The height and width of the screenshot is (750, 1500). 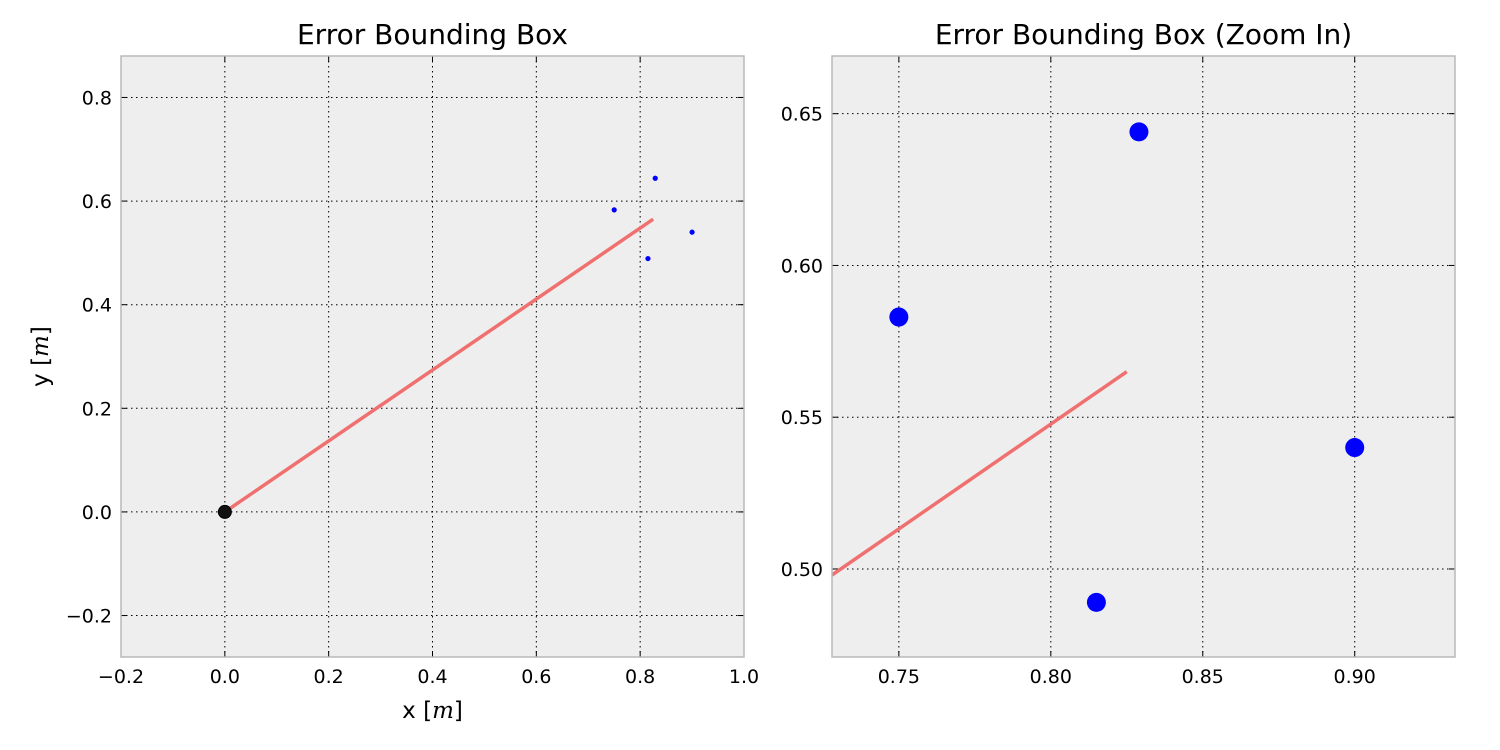 What do you see at coordinates (97, 98) in the screenshot?
I see `y-tick-label: 0.8` at bounding box center [97, 98].